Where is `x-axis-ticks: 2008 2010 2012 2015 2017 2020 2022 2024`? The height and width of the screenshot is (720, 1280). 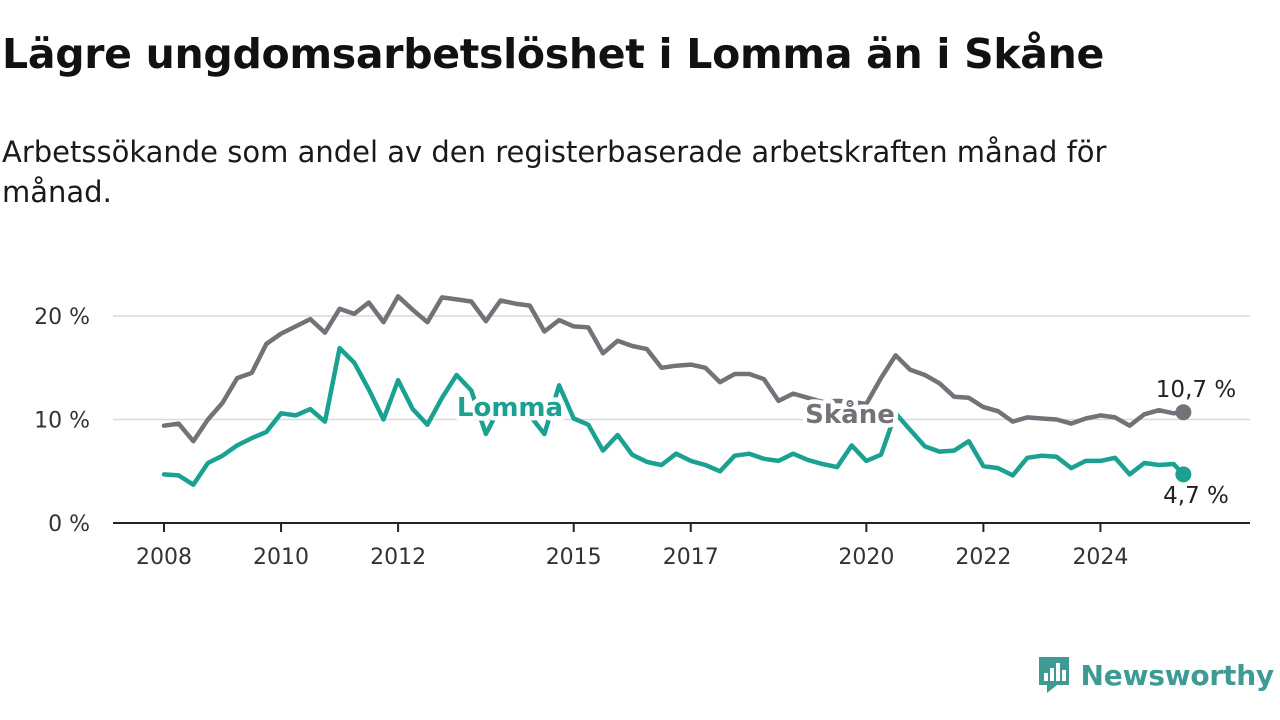 x-axis-ticks: 2008 2010 2012 2015 2017 2020 2022 2024 is located at coordinates (632, 546).